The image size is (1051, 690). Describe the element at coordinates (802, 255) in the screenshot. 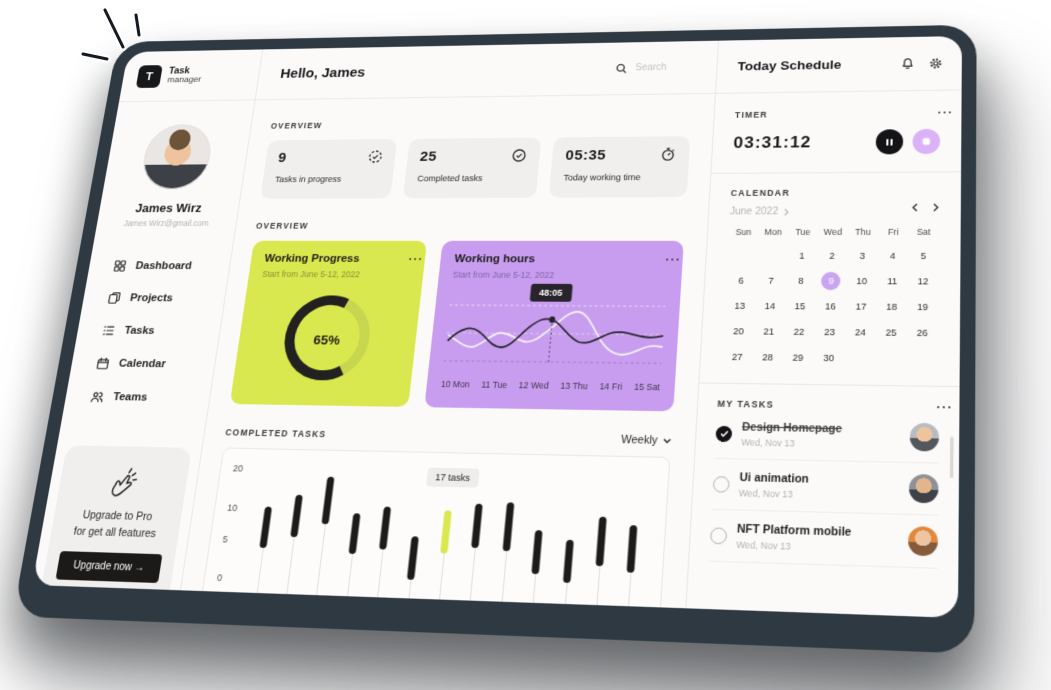

I see `calendar-day: 1` at that location.